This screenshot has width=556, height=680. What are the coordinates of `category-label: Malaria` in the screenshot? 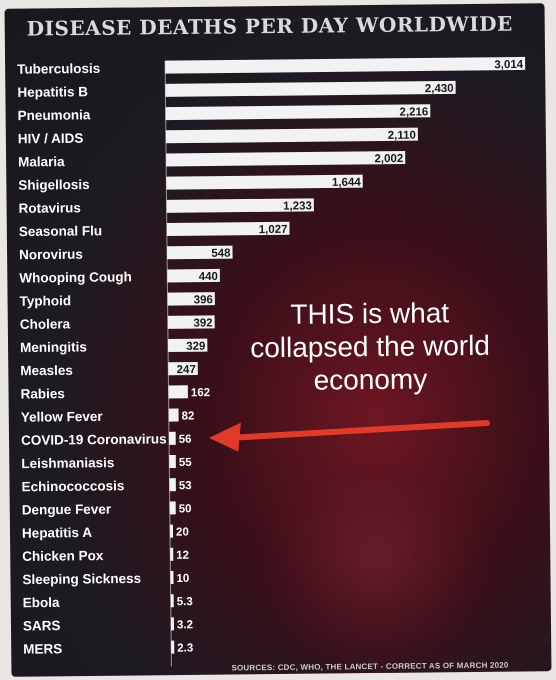 It's located at (41, 161).